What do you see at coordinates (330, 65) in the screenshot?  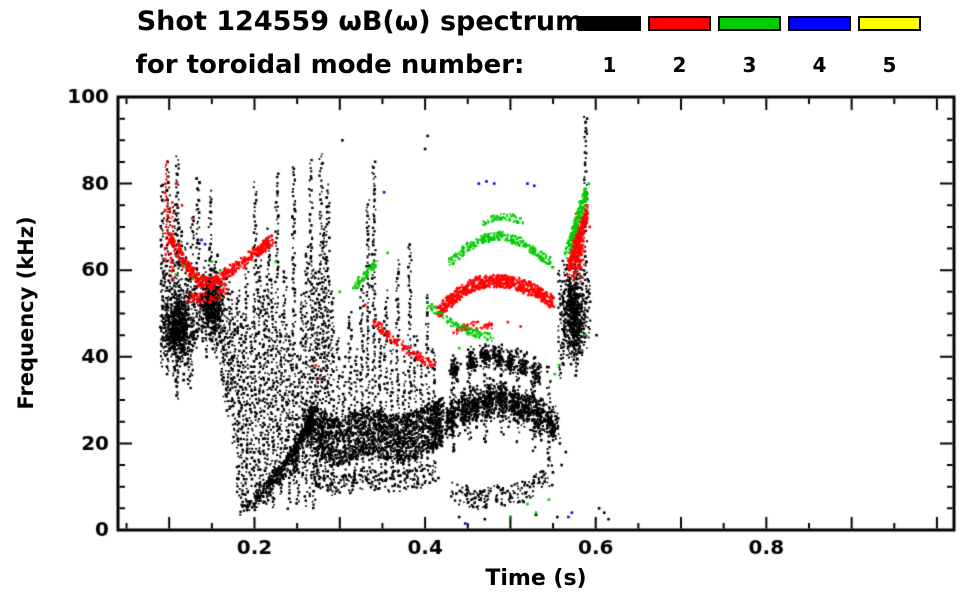 I see `figure-subtitle: for toroidal mode number:` at bounding box center [330, 65].